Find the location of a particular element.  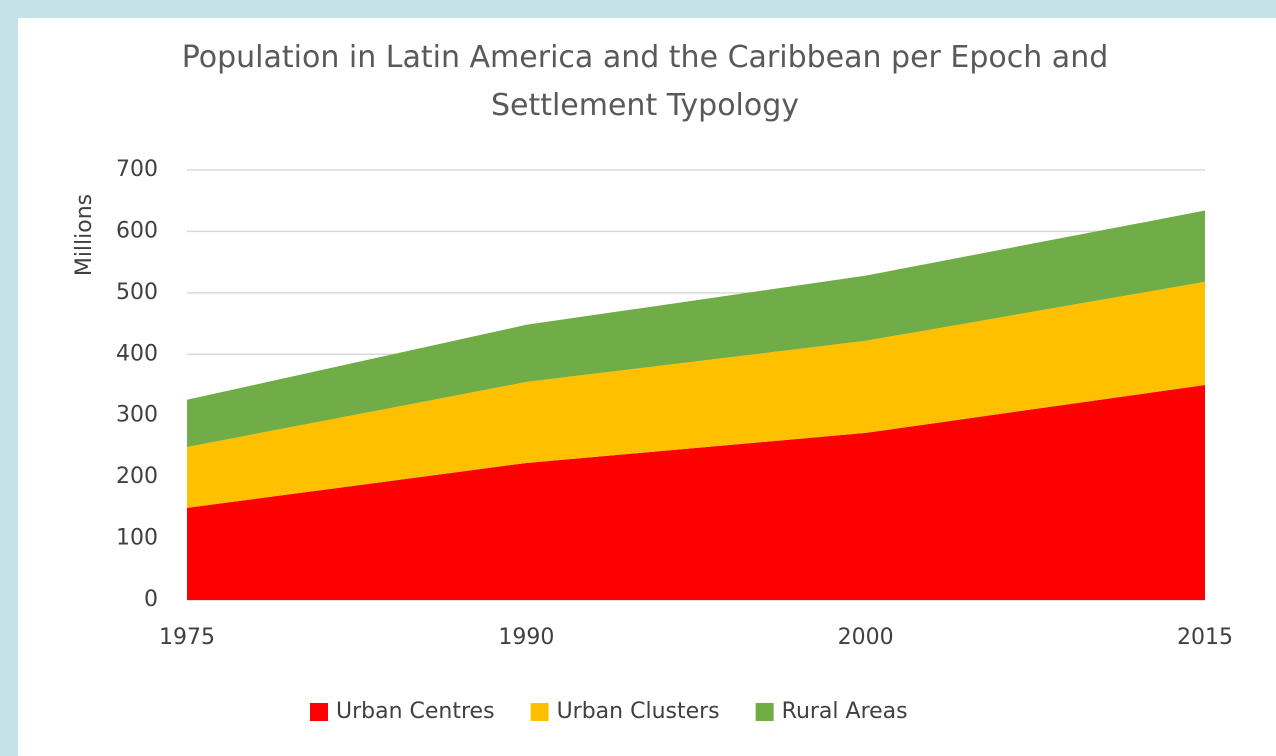

y-tick-label: 400 is located at coordinates (137, 353).